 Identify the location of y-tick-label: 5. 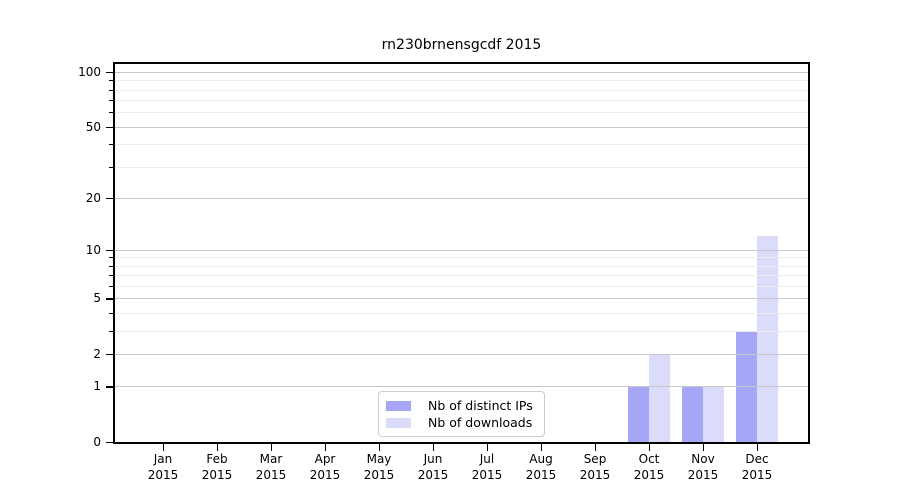
(97, 298).